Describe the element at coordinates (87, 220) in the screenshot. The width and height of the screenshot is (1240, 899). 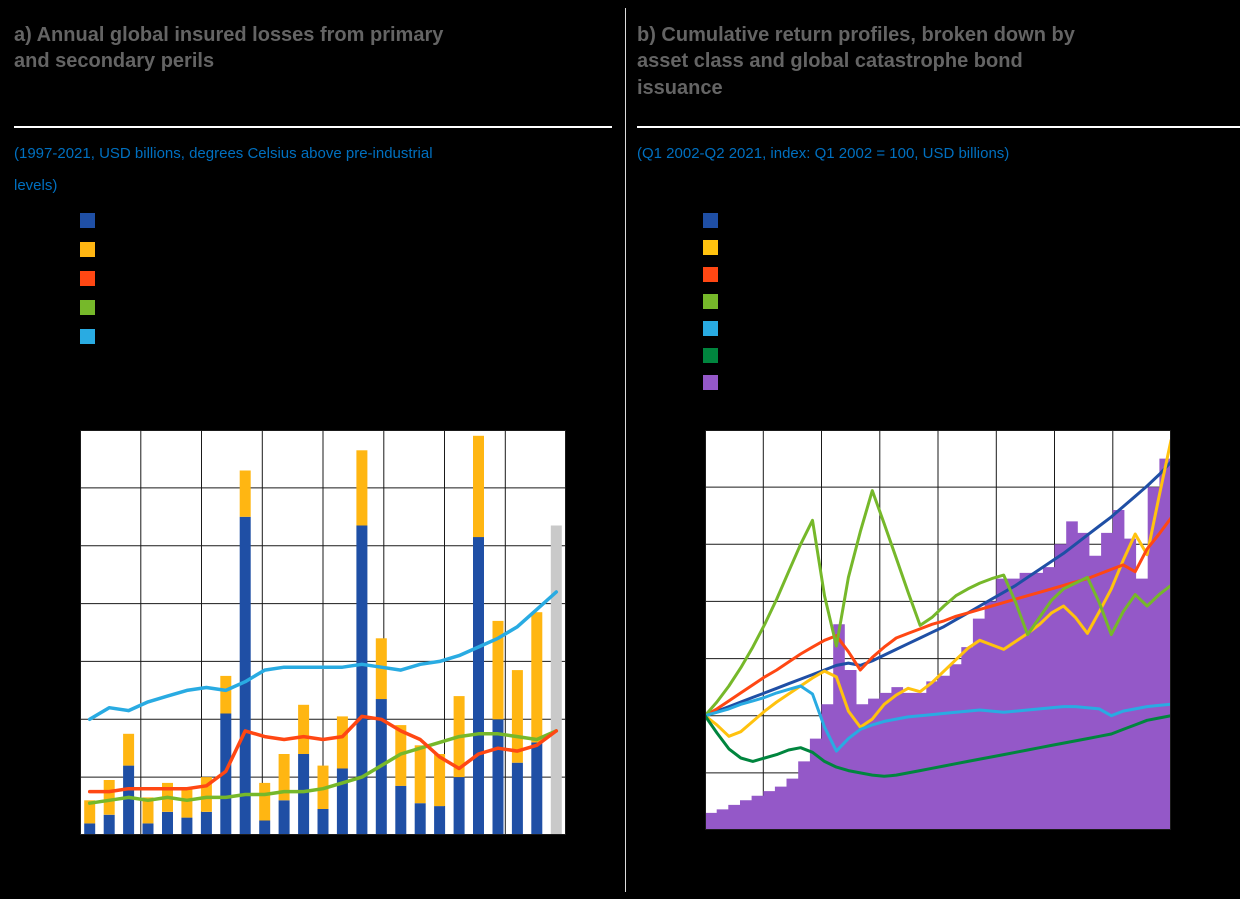
I see `blue-bar-series-swatch` at that location.